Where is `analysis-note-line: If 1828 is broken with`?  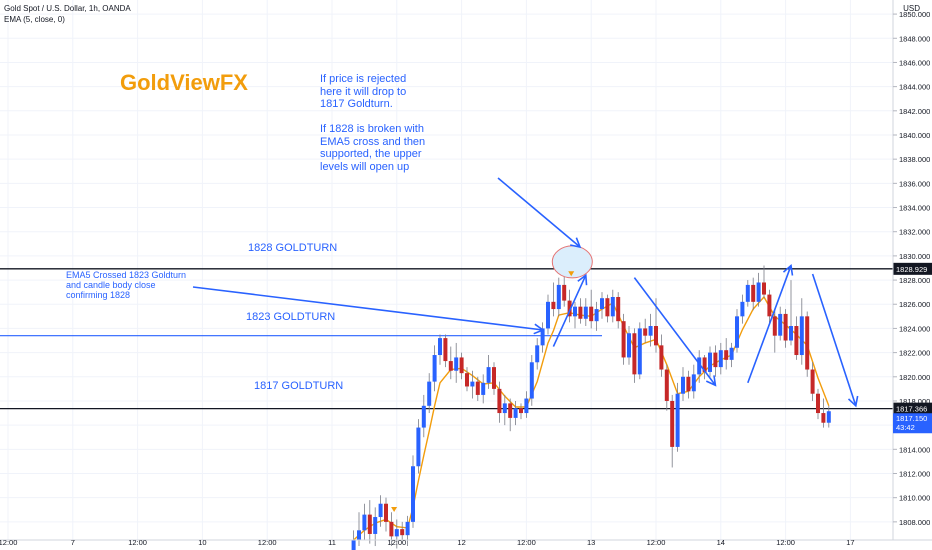 analysis-note-line: If 1828 is broken with is located at coordinates (372, 129).